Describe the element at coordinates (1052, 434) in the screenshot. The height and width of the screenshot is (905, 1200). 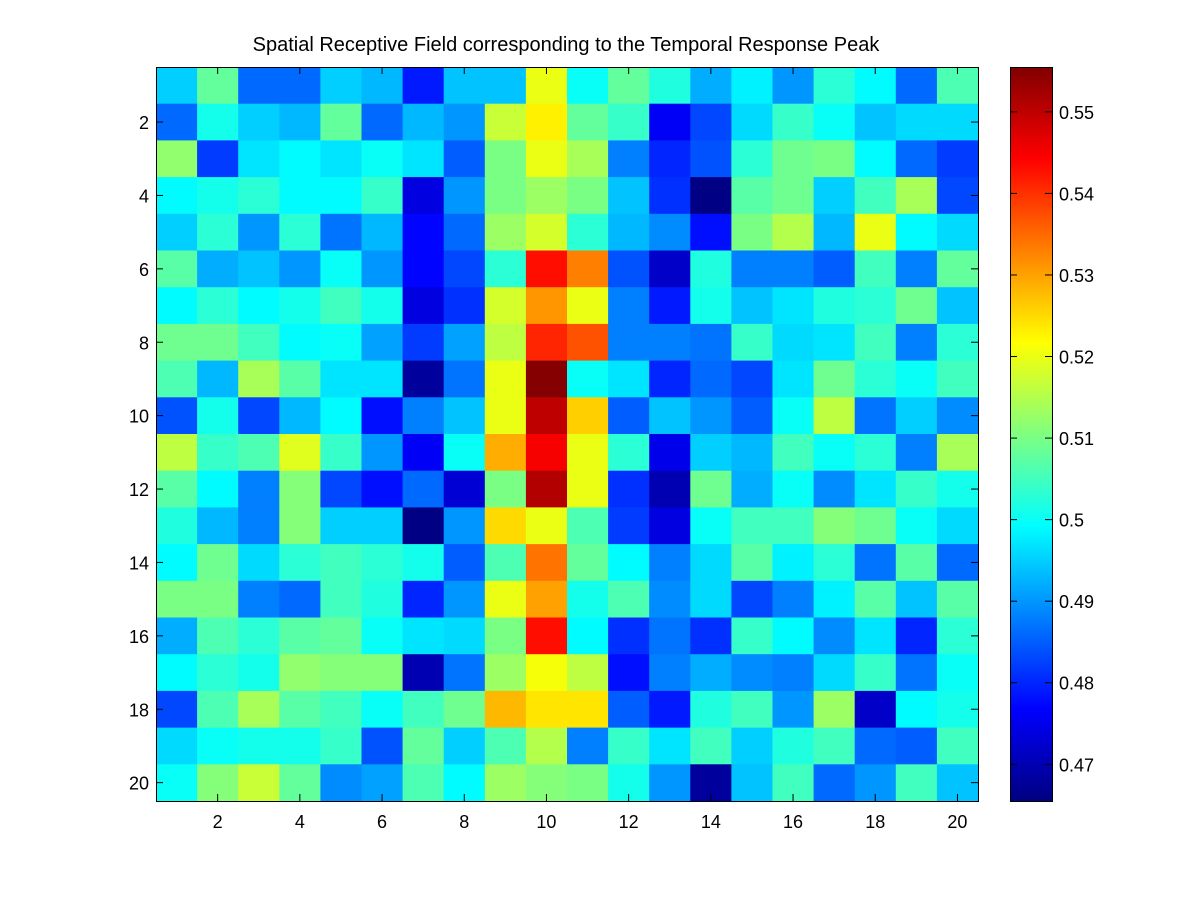
I see `colorbar: 0.47 0.48 0.49 0.5 0.51 0.52 0.53 0.54 0.55` at that location.